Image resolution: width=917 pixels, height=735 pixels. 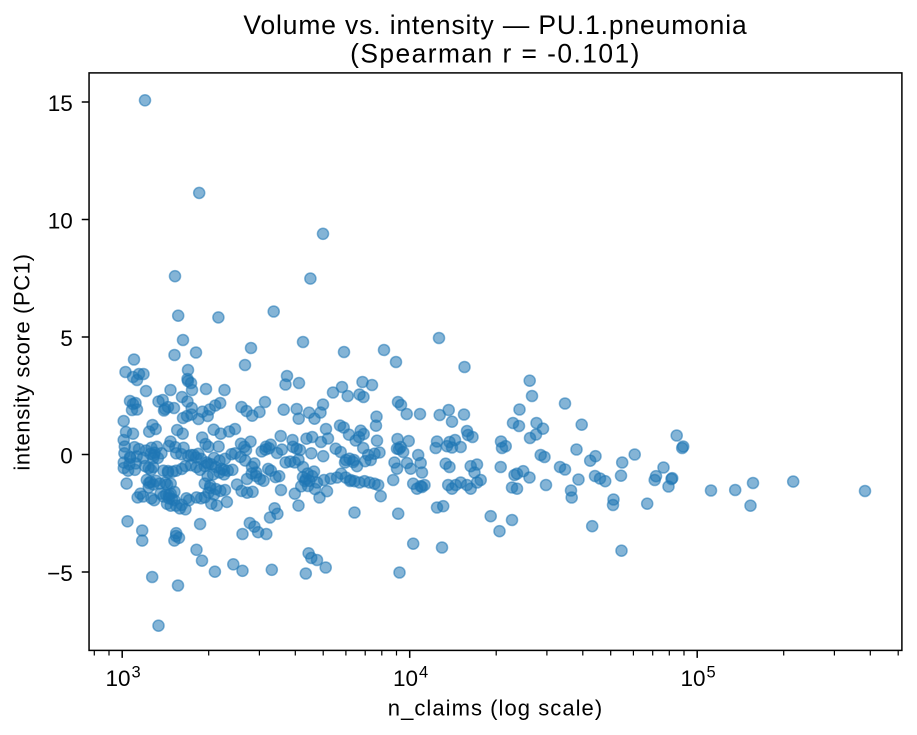 I want to click on svg-text:Volume vs. intensity — PU.1.pn: Volume vs. intensity — PU.1.pneumonia, so click(x=495, y=25).